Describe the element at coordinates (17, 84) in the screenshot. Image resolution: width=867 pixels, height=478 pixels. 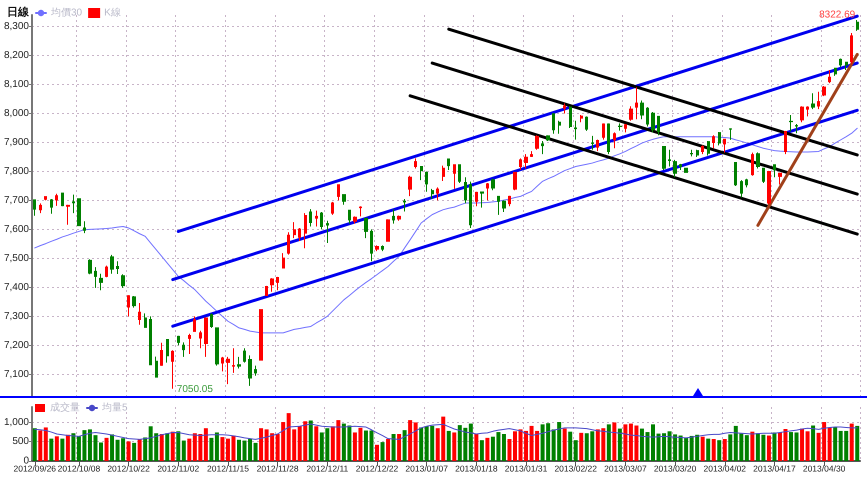
I see `y-tick-label: 8,100` at that location.